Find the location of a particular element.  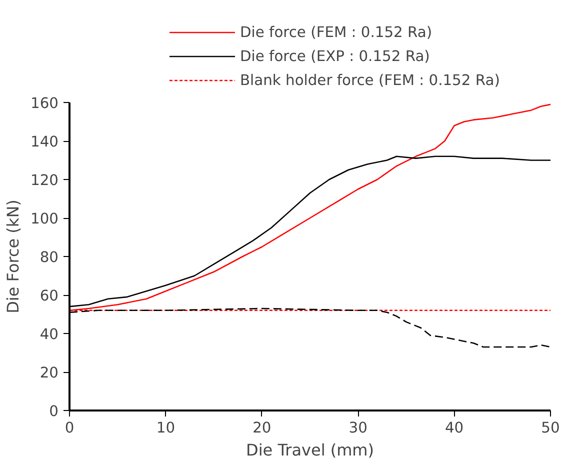

y-tick-label: 80 is located at coordinates (49, 257).